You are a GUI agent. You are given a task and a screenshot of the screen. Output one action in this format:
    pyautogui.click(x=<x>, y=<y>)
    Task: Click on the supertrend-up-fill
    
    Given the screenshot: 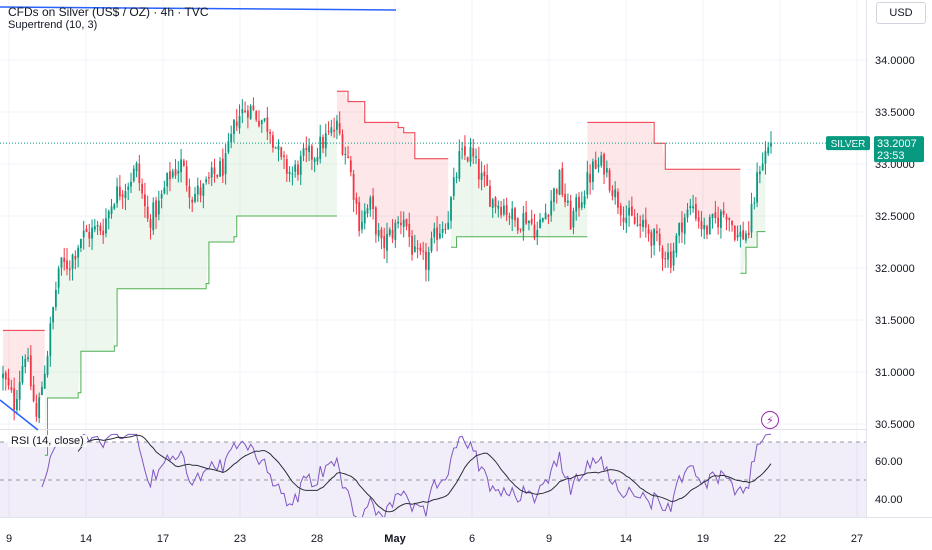 What is the action you would take?
    pyautogui.click(x=753, y=215)
    